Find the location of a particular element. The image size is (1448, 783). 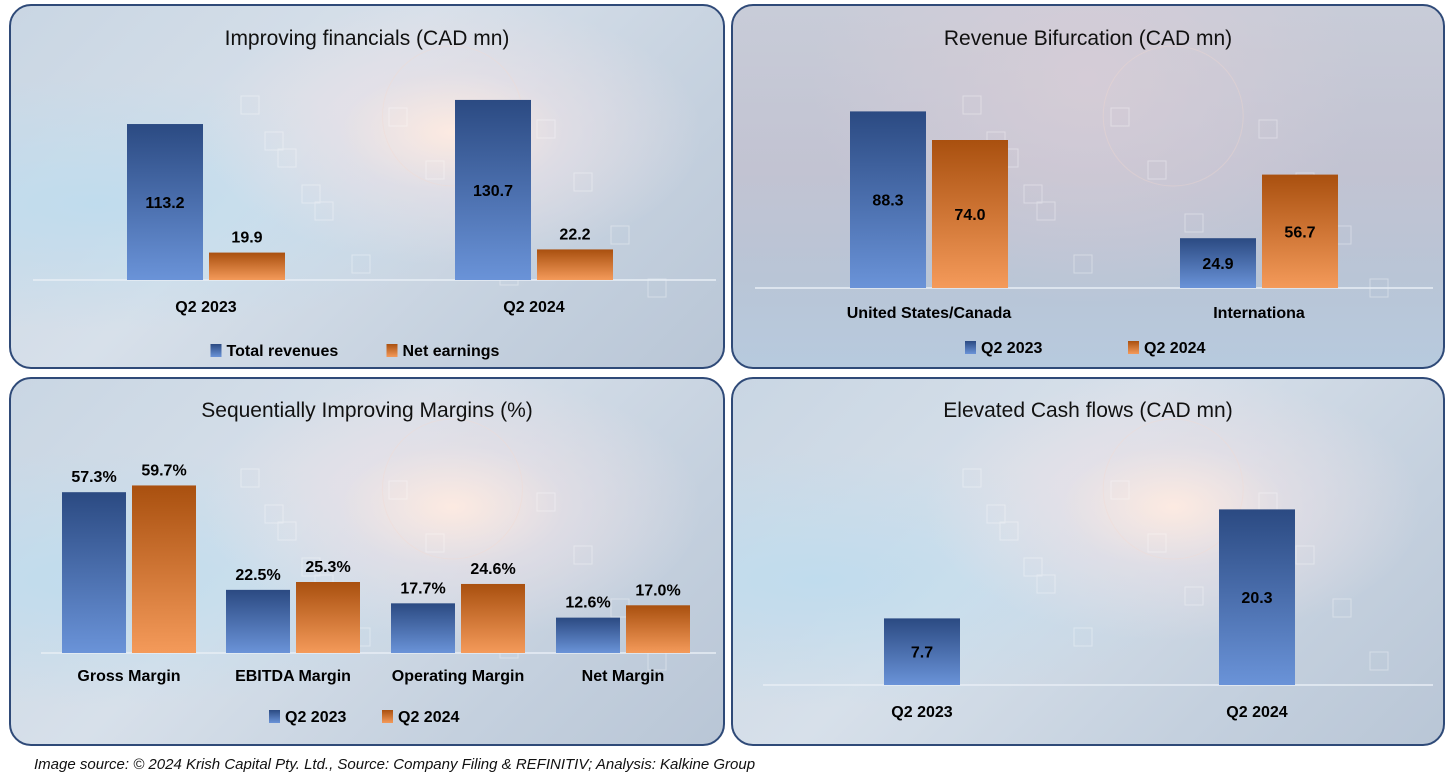

bar-q2-2024-ebitda-margin is located at coordinates (328, 617).